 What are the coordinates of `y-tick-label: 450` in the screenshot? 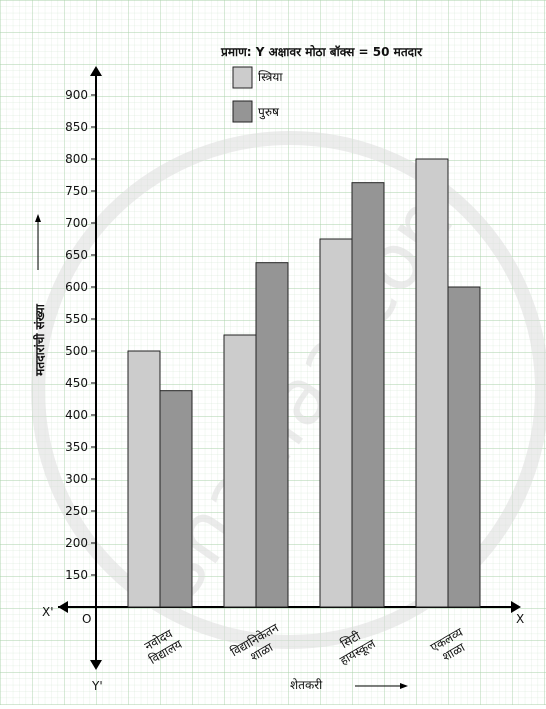 It's located at (76, 383).